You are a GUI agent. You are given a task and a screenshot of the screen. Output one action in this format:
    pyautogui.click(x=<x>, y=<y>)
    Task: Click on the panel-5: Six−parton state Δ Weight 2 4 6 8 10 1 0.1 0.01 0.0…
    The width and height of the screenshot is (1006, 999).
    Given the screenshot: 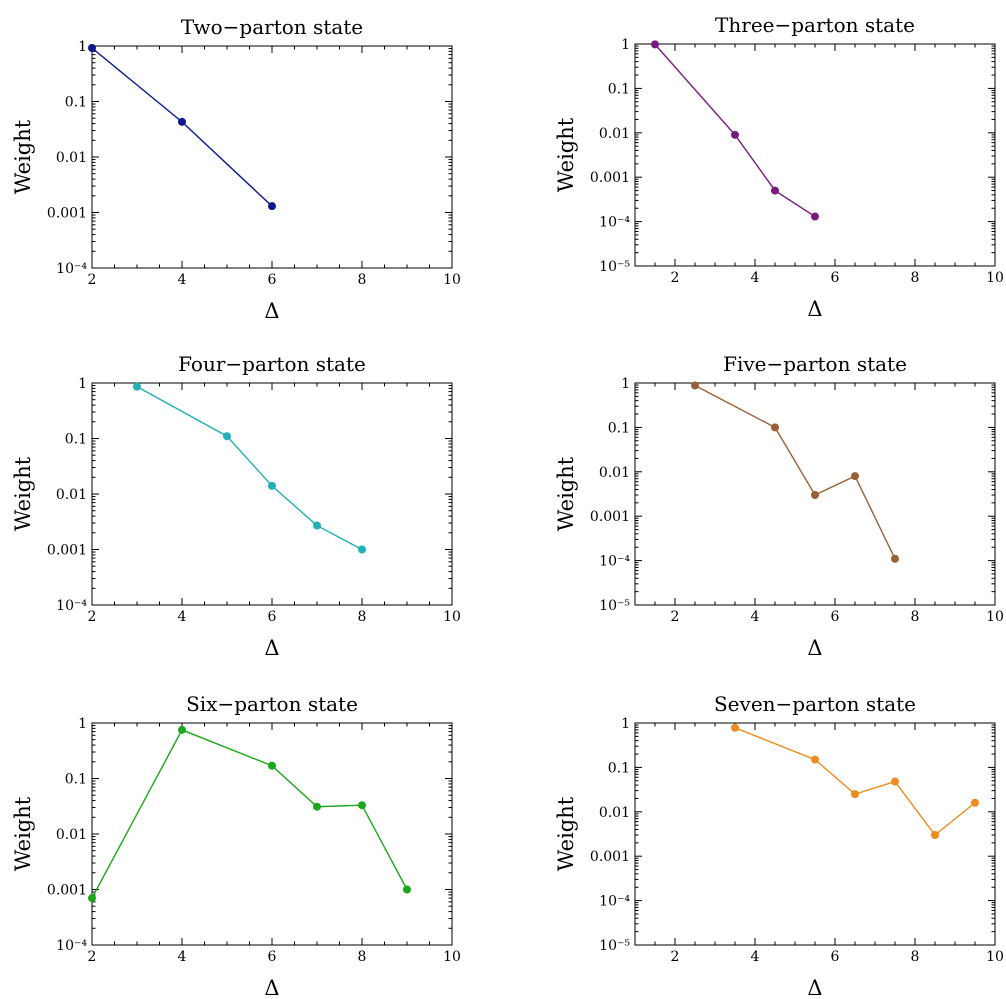 What is the action you would take?
    pyautogui.click(x=236, y=845)
    